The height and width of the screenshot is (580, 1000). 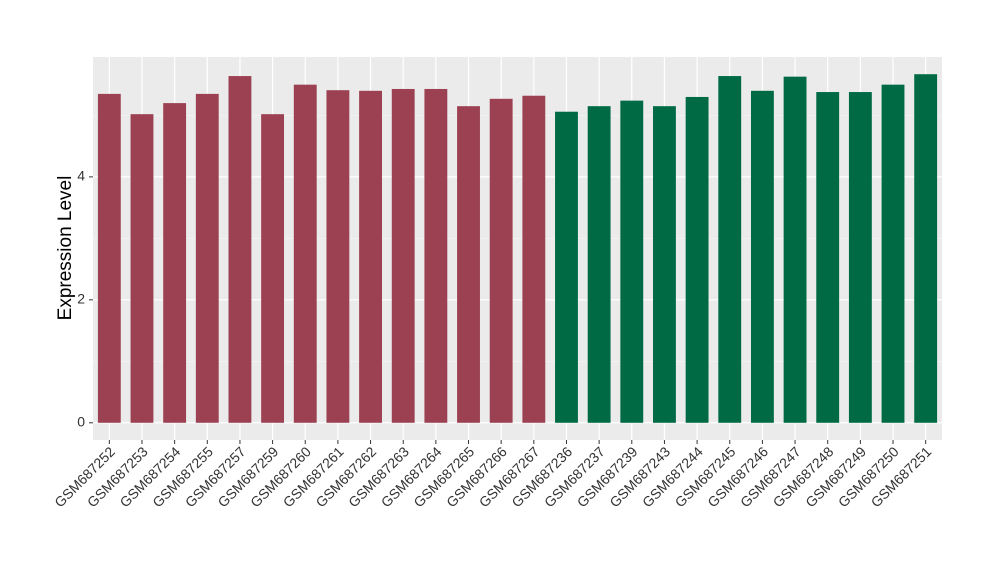 What do you see at coordinates (81, 299) in the screenshot?
I see `y-tick-label: 2` at bounding box center [81, 299].